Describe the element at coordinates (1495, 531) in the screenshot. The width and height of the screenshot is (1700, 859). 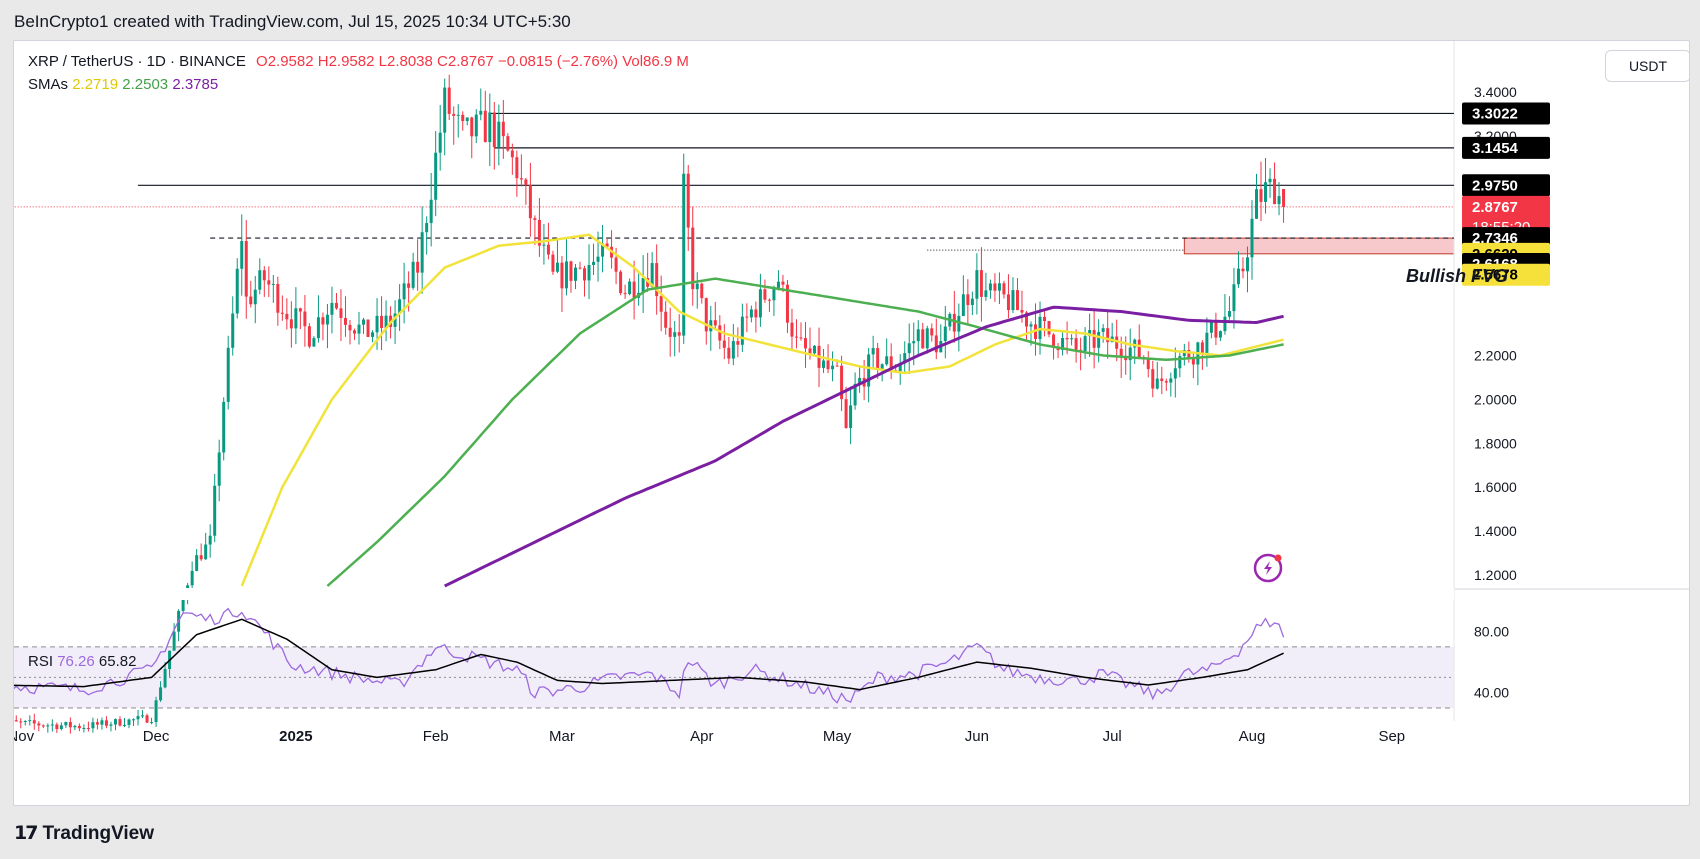
I see `price-tick-label: 1.4000` at that location.